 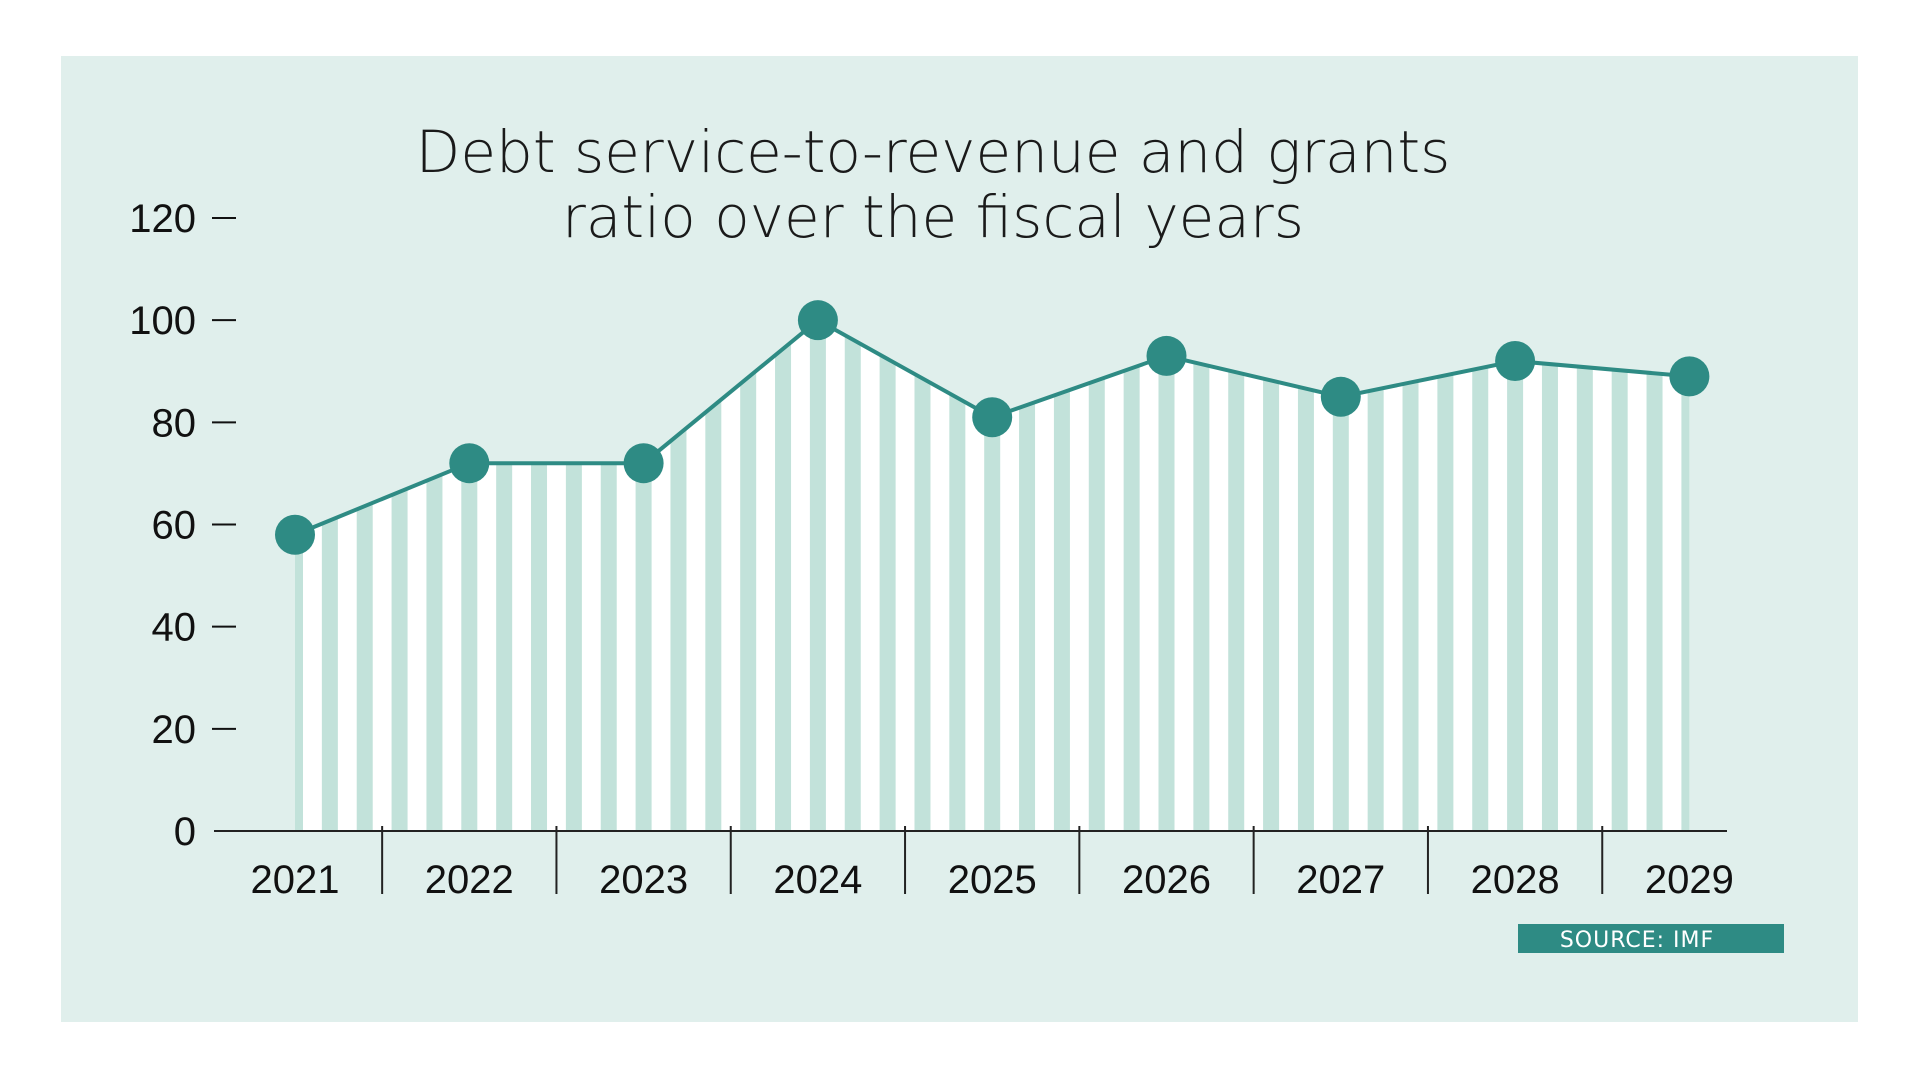 What do you see at coordinates (992, 417) in the screenshot?
I see `data-point-2025` at bounding box center [992, 417].